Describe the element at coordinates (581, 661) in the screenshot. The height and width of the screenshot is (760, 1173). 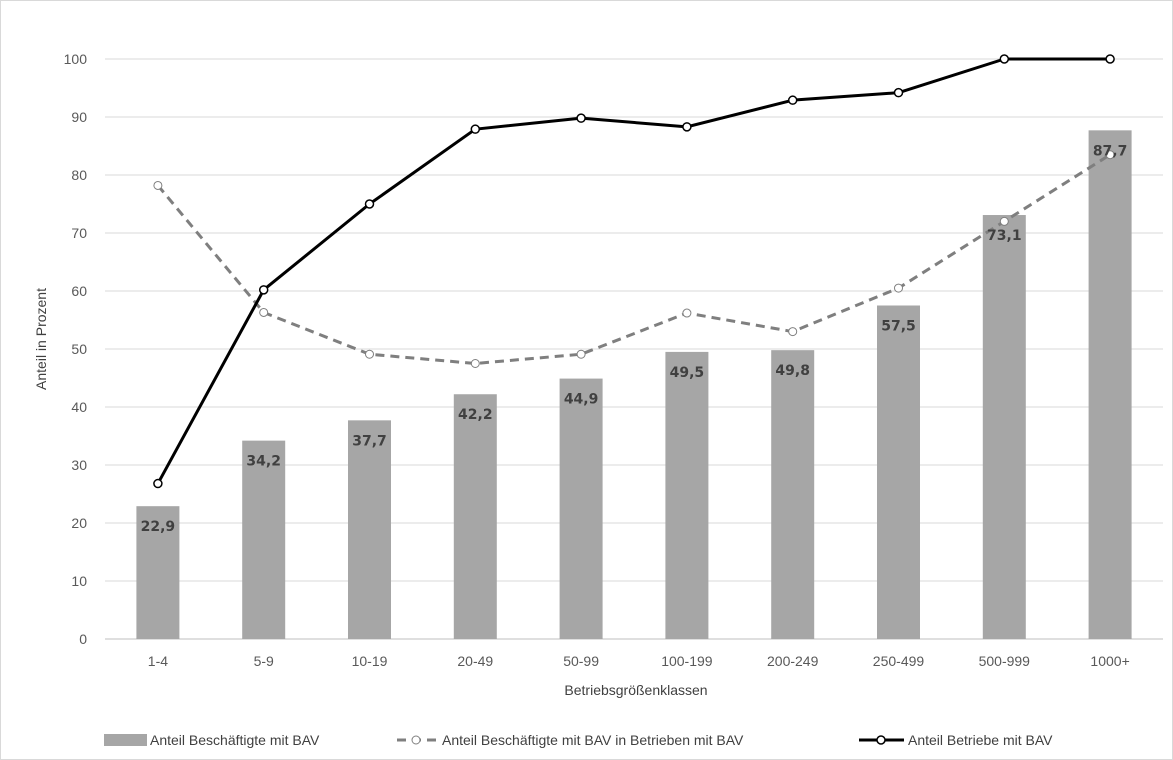
I see `x-tick-label: 50-99` at that location.